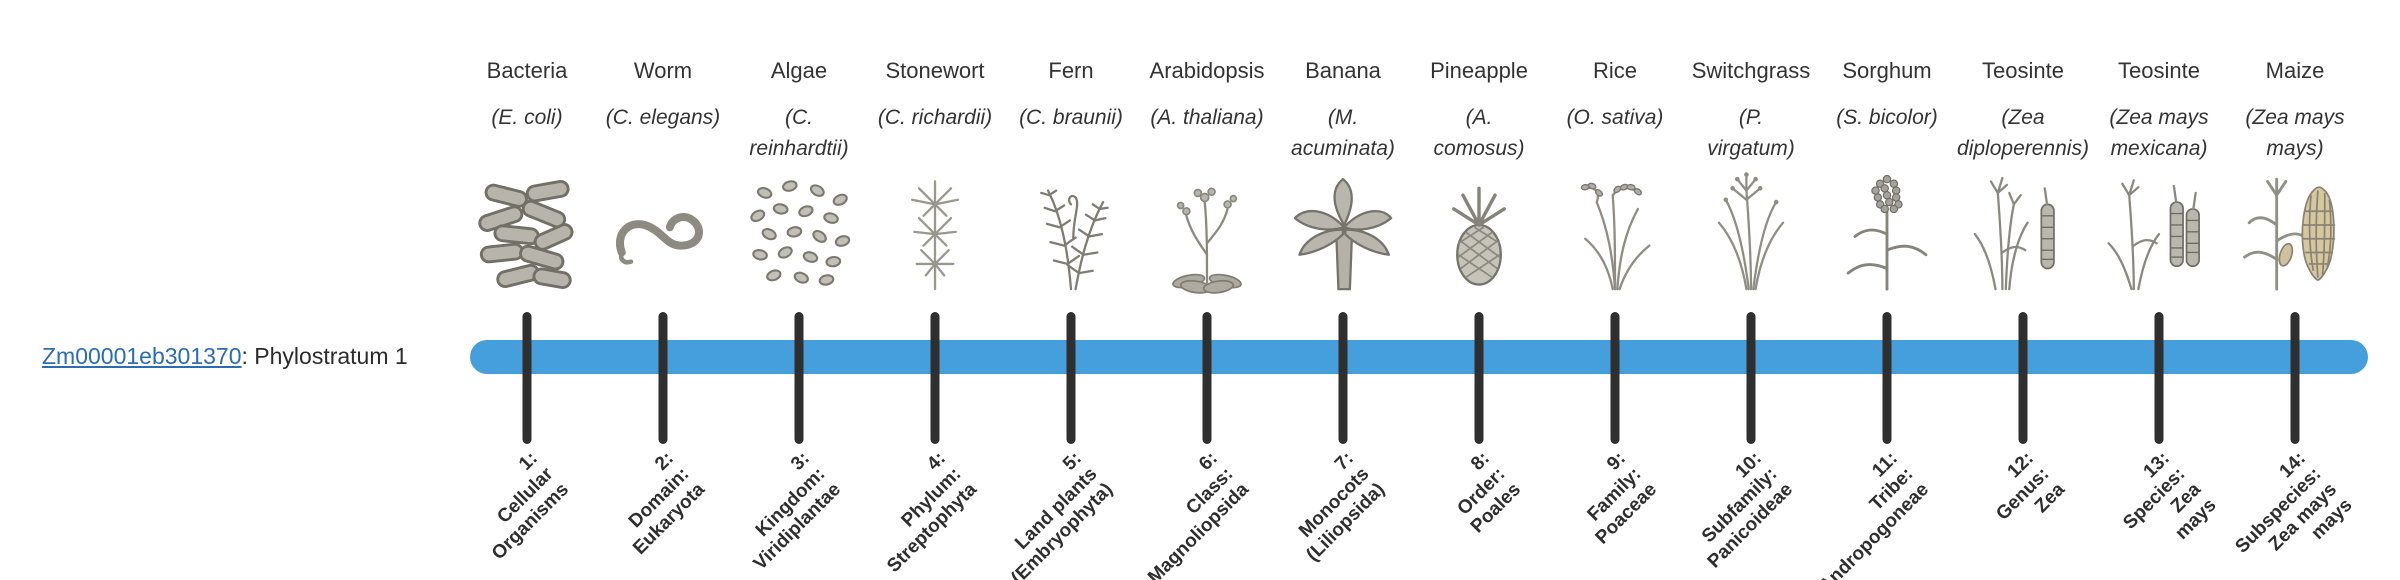 This screenshot has width=2400, height=580. What do you see at coordinates (1614, 70) in the screenshot?
I see `organism-name: Rice` at bounding box center [1614, 70].